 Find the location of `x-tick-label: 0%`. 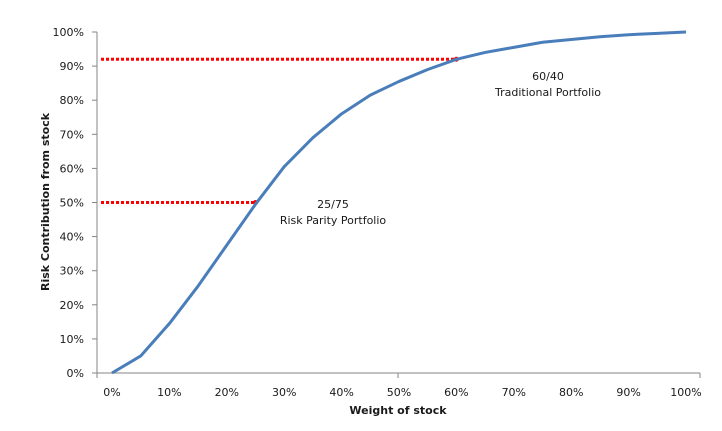

x-tick-label: 0% is located at coordinates (111, 392).